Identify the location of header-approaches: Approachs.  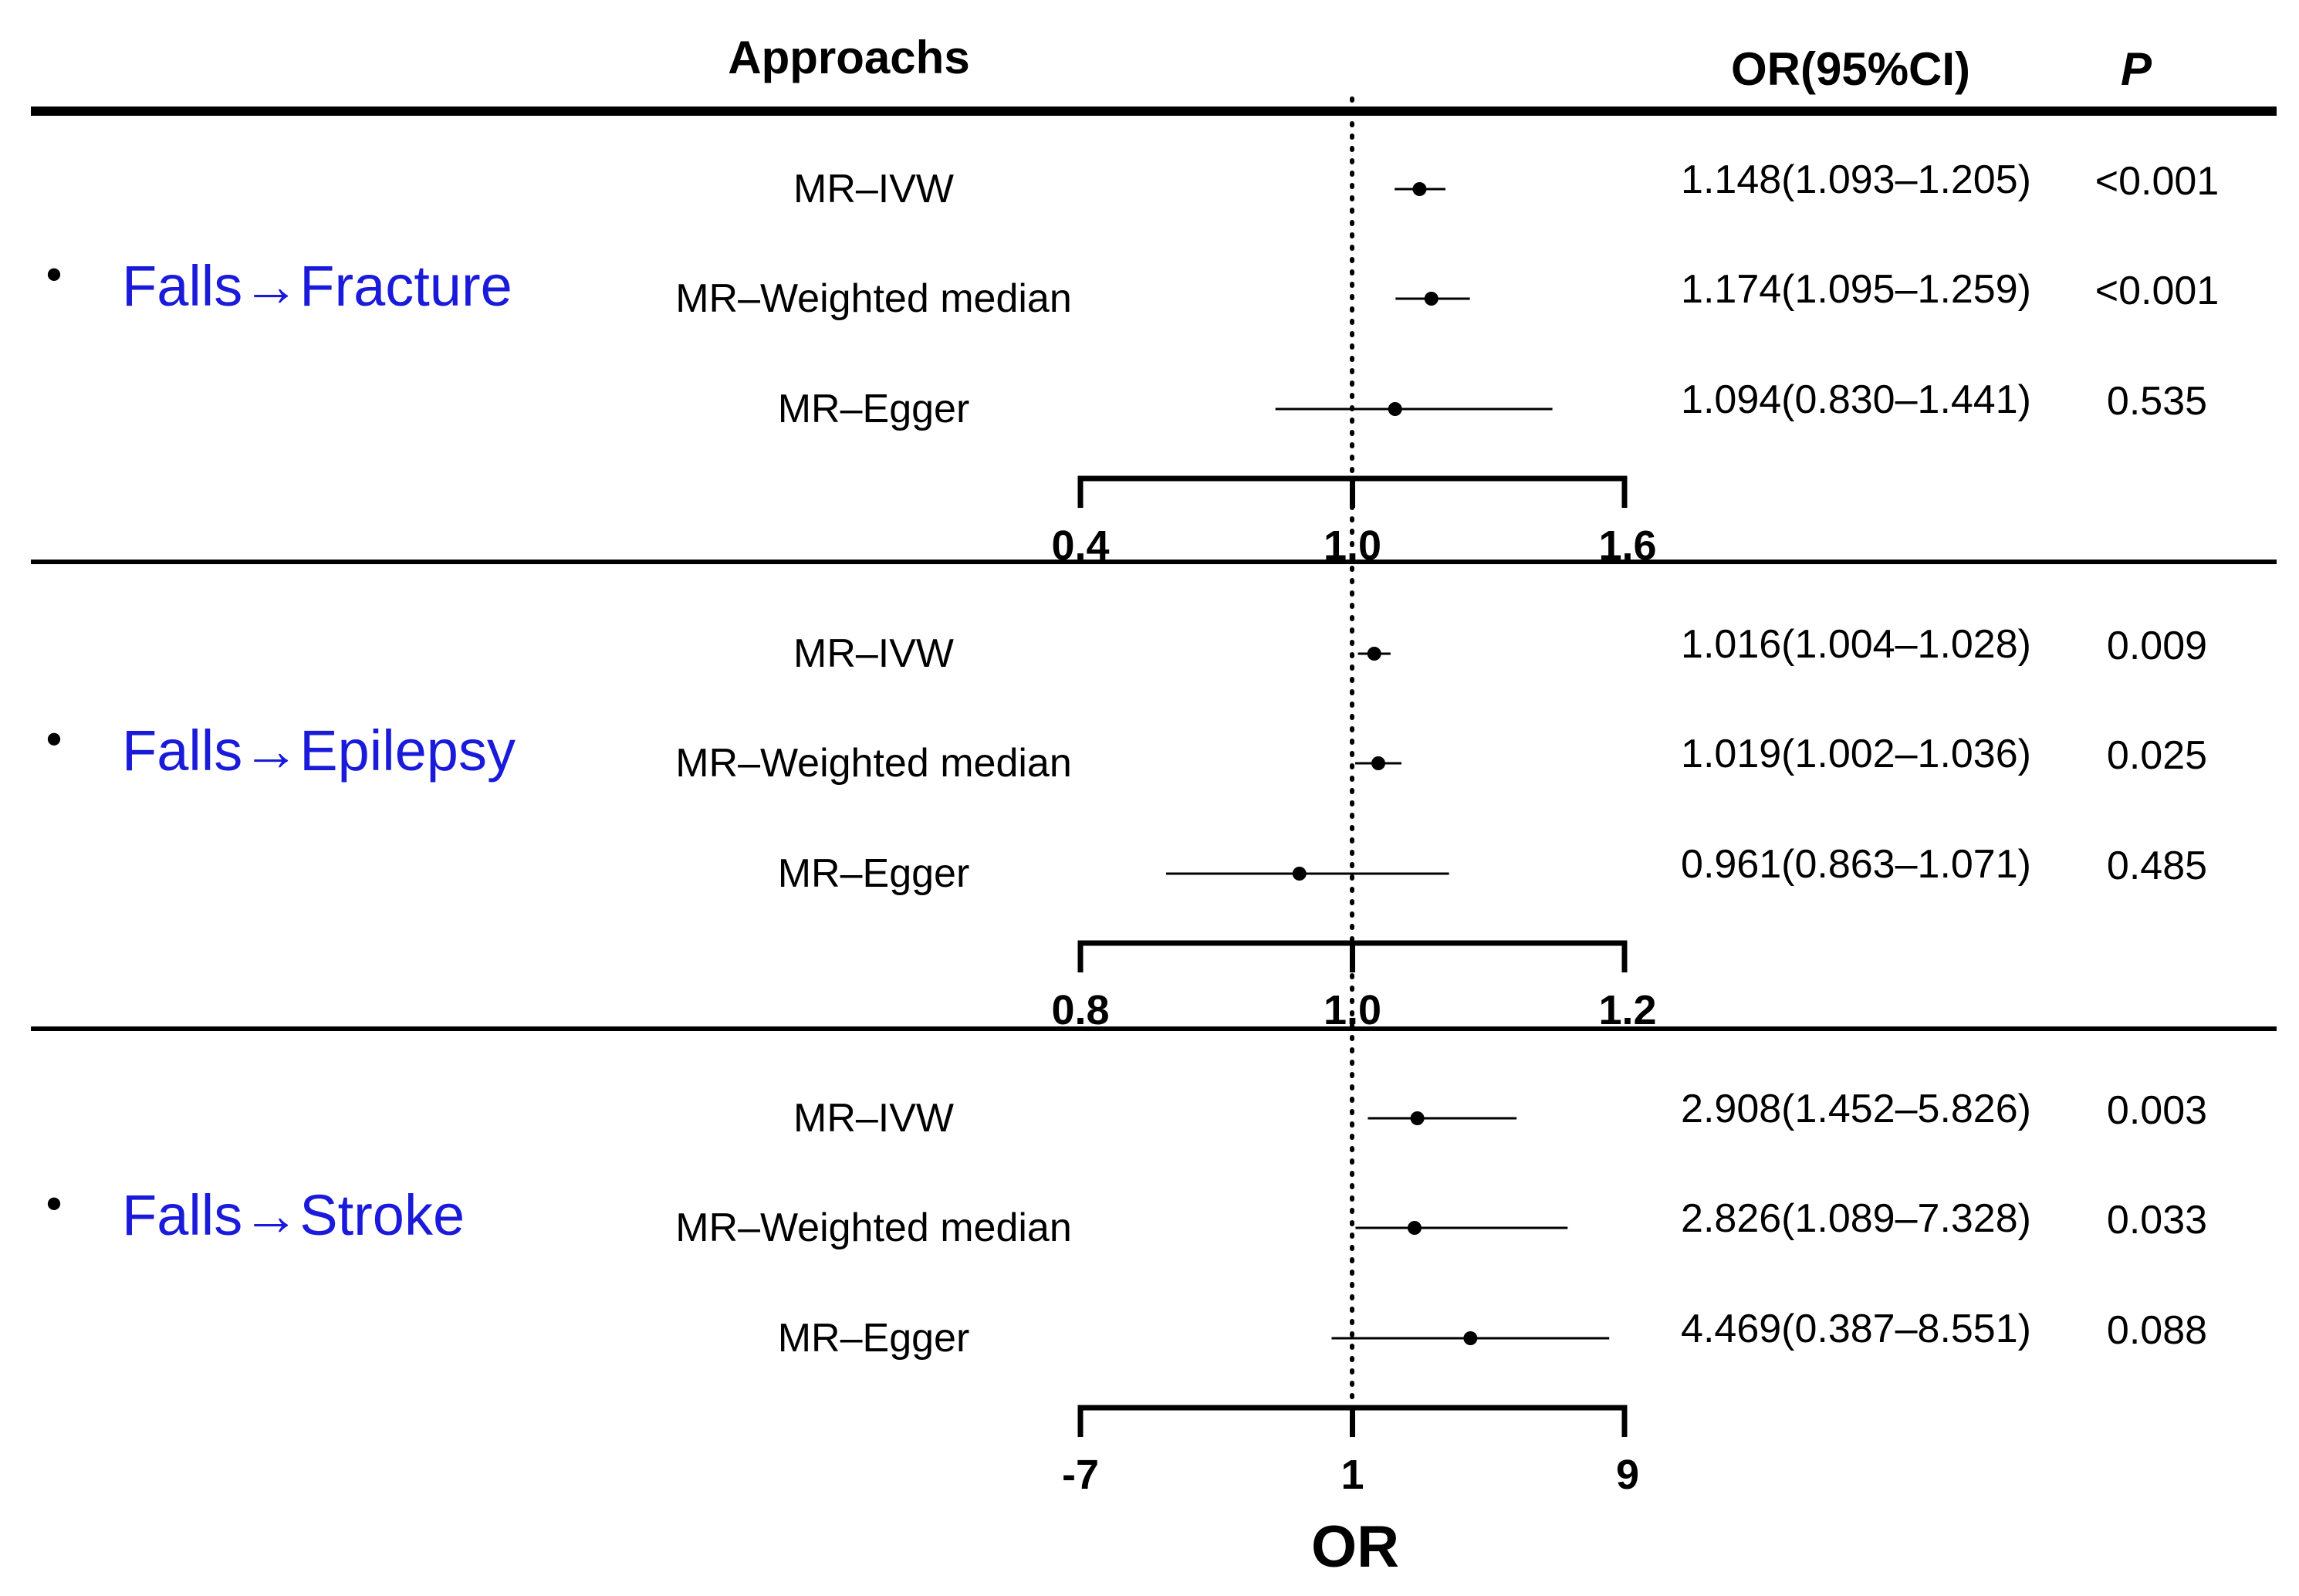
(849, 58).